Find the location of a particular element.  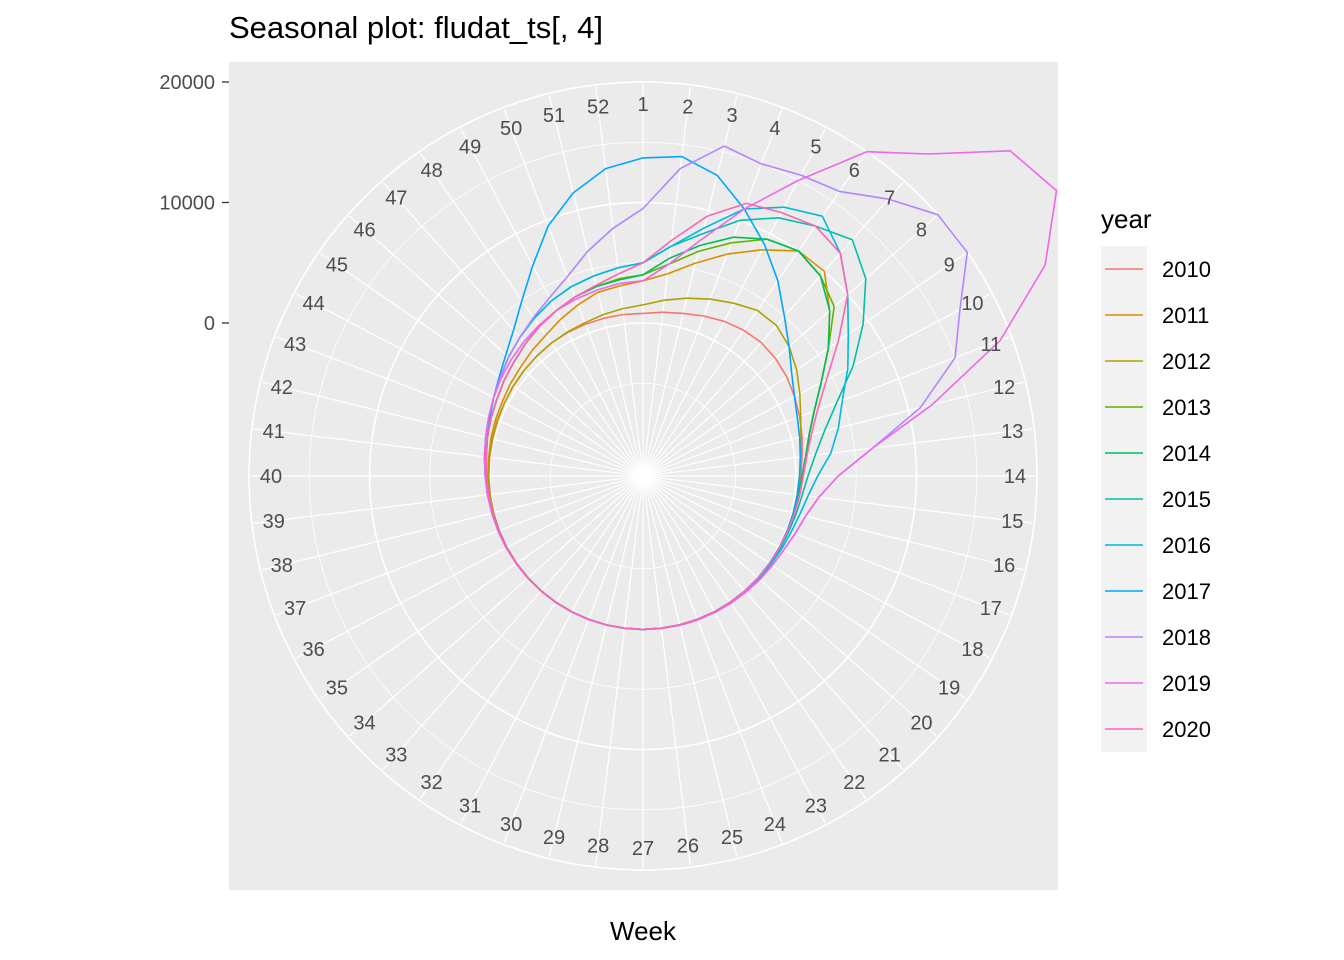

legend-title: year is located at coordinates (1126, 219).